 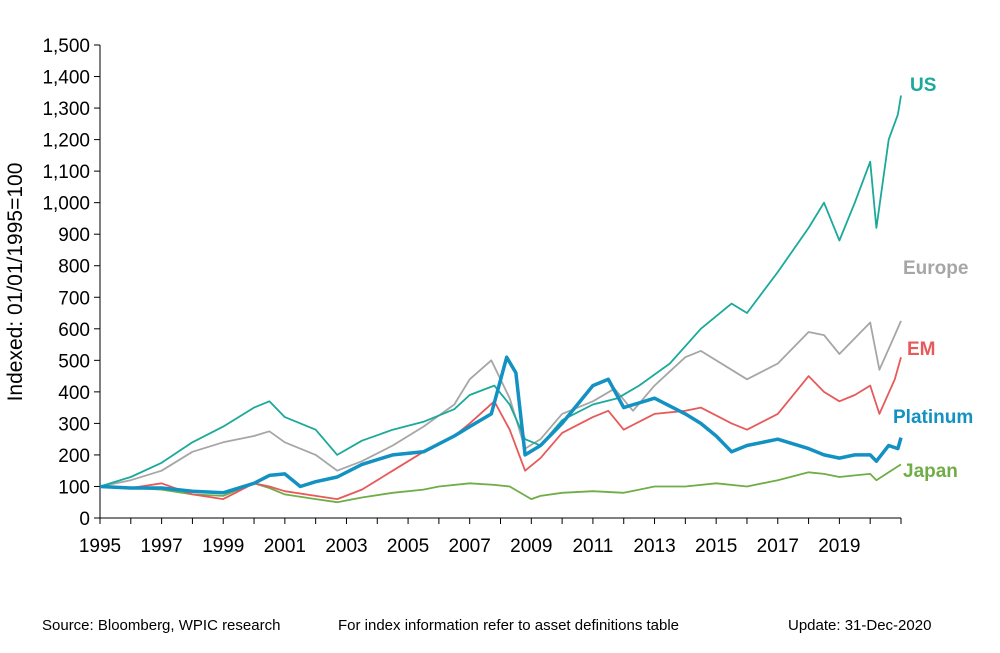 What do you see at coordinates (921, 349) in the screenshot?
I see `series-label-em: EM` at bounding box center [921, 349].